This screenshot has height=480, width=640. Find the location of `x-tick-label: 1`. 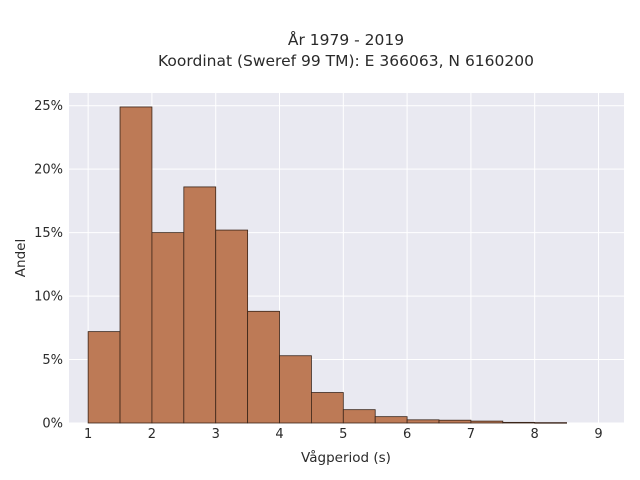

x-tick-label: 1 is located at coordinates (88, 434).